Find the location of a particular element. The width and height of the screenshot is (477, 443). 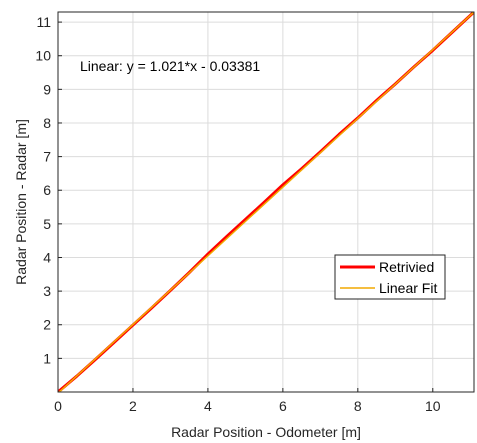

y-tick-label: 7 is located at coordinates (47, 157).